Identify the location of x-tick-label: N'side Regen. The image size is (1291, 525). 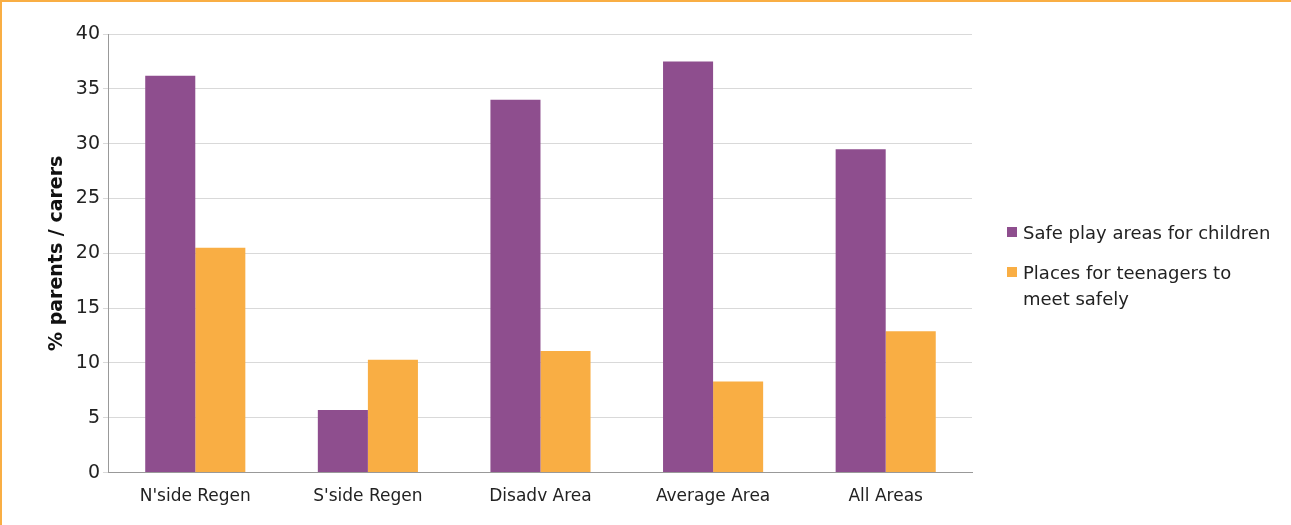
(195, 495).